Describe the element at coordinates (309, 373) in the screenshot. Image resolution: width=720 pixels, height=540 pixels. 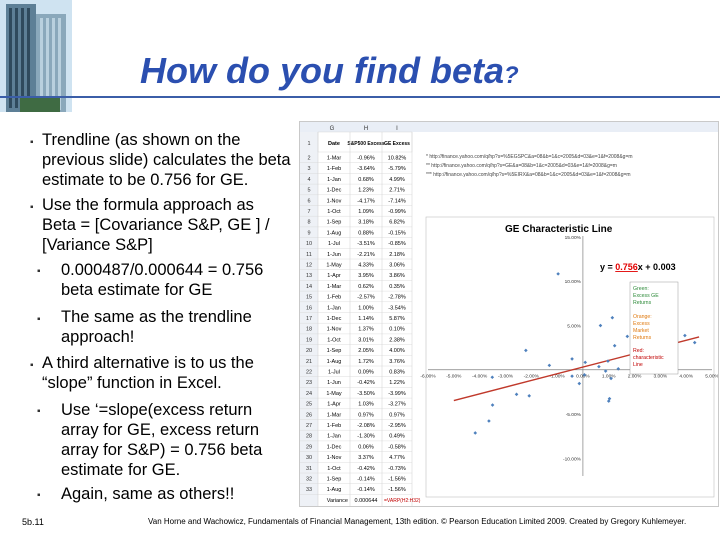
I see `row-number: 22` at that location.